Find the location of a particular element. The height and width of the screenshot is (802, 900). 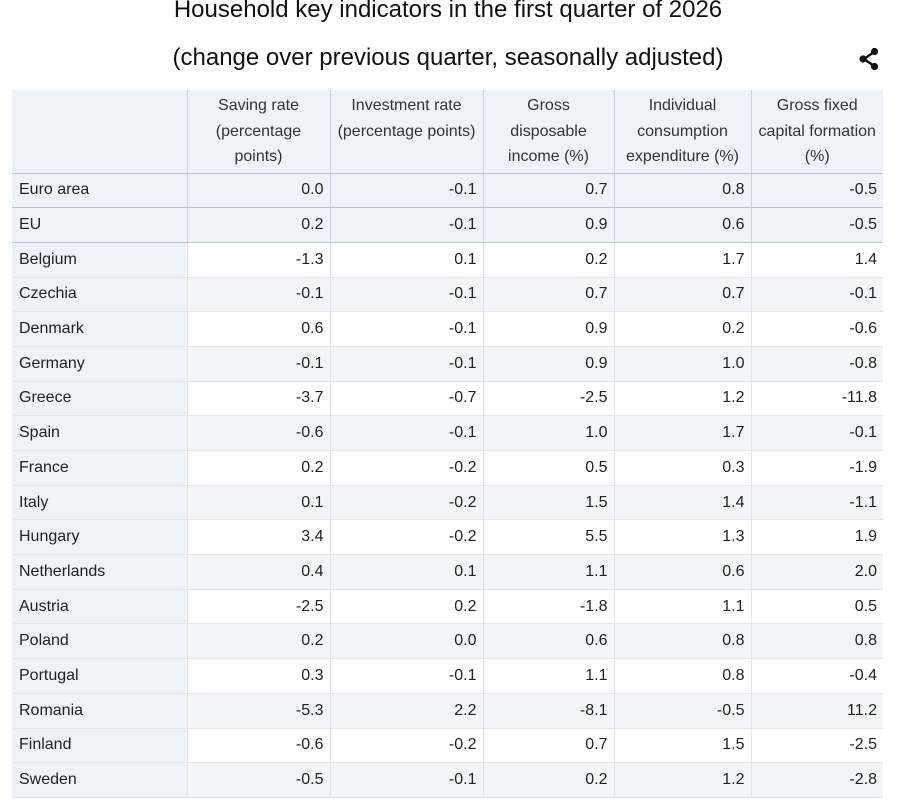

table-cell: -11.8 is located at coordinates (816, 399).